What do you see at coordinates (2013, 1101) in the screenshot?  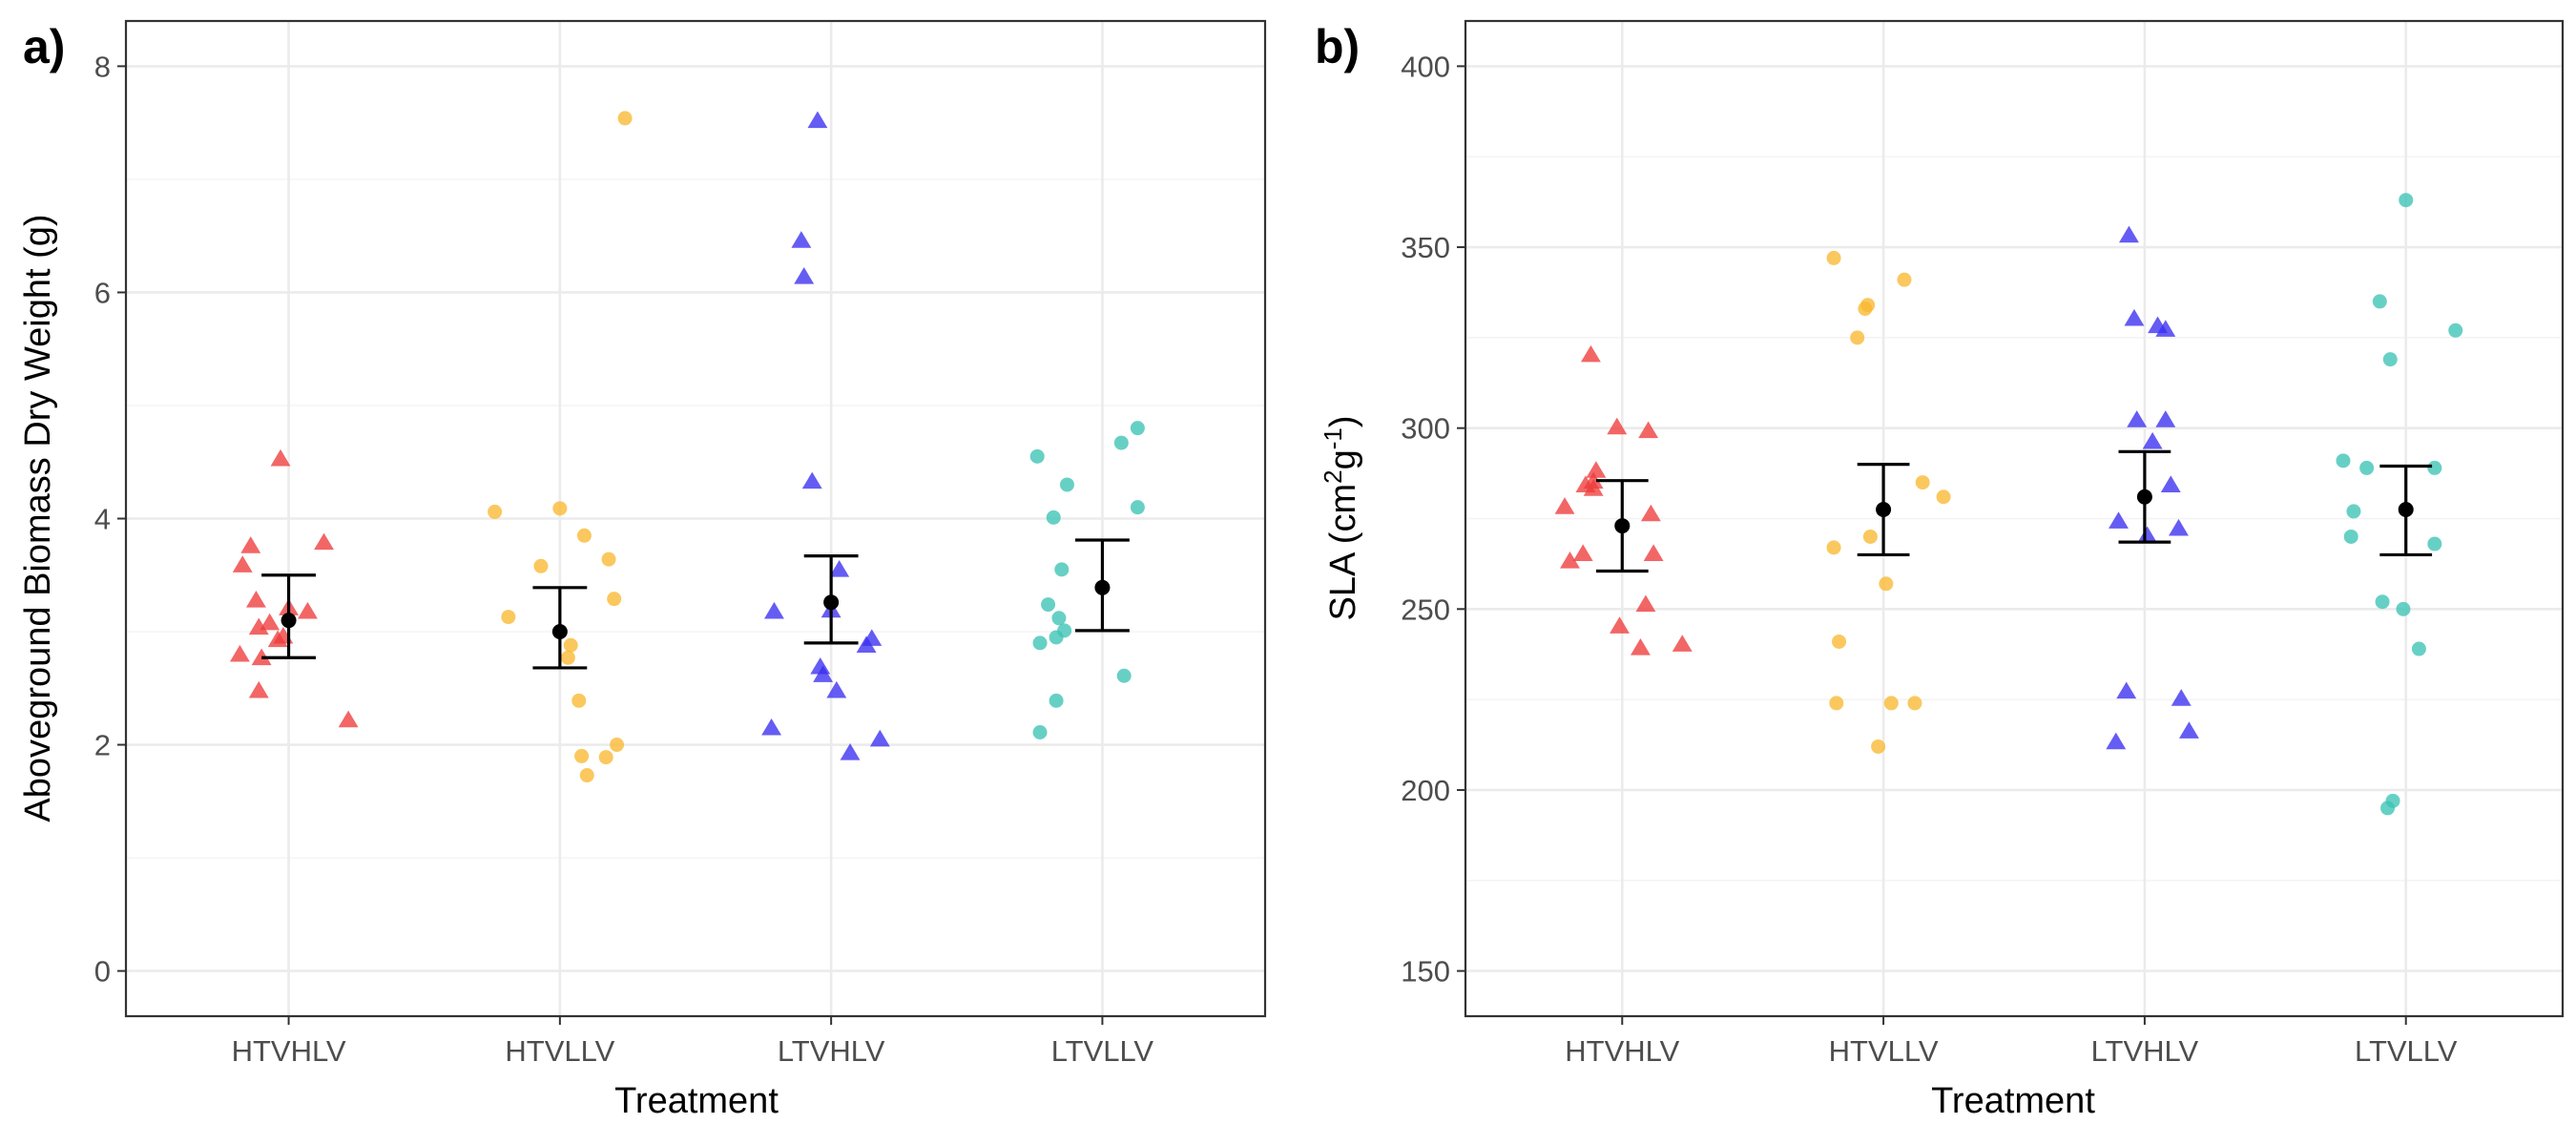 I see `panel-b-x-axis-title: Treatment` at bounding box center [2013, 1101].